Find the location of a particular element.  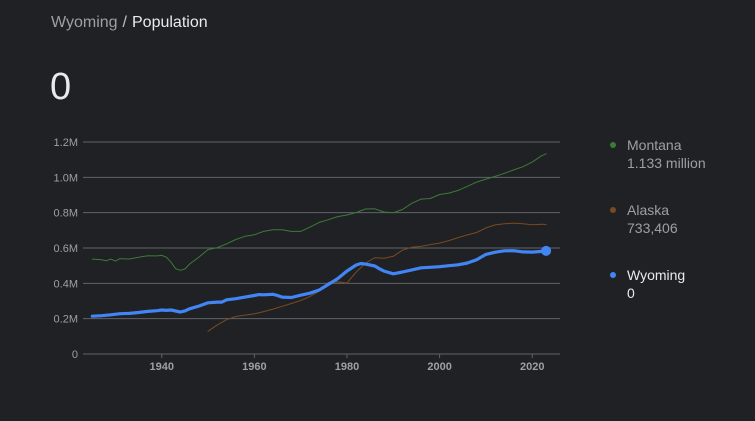

breadcrumb-current: Population is located at coordinates (170, 22).